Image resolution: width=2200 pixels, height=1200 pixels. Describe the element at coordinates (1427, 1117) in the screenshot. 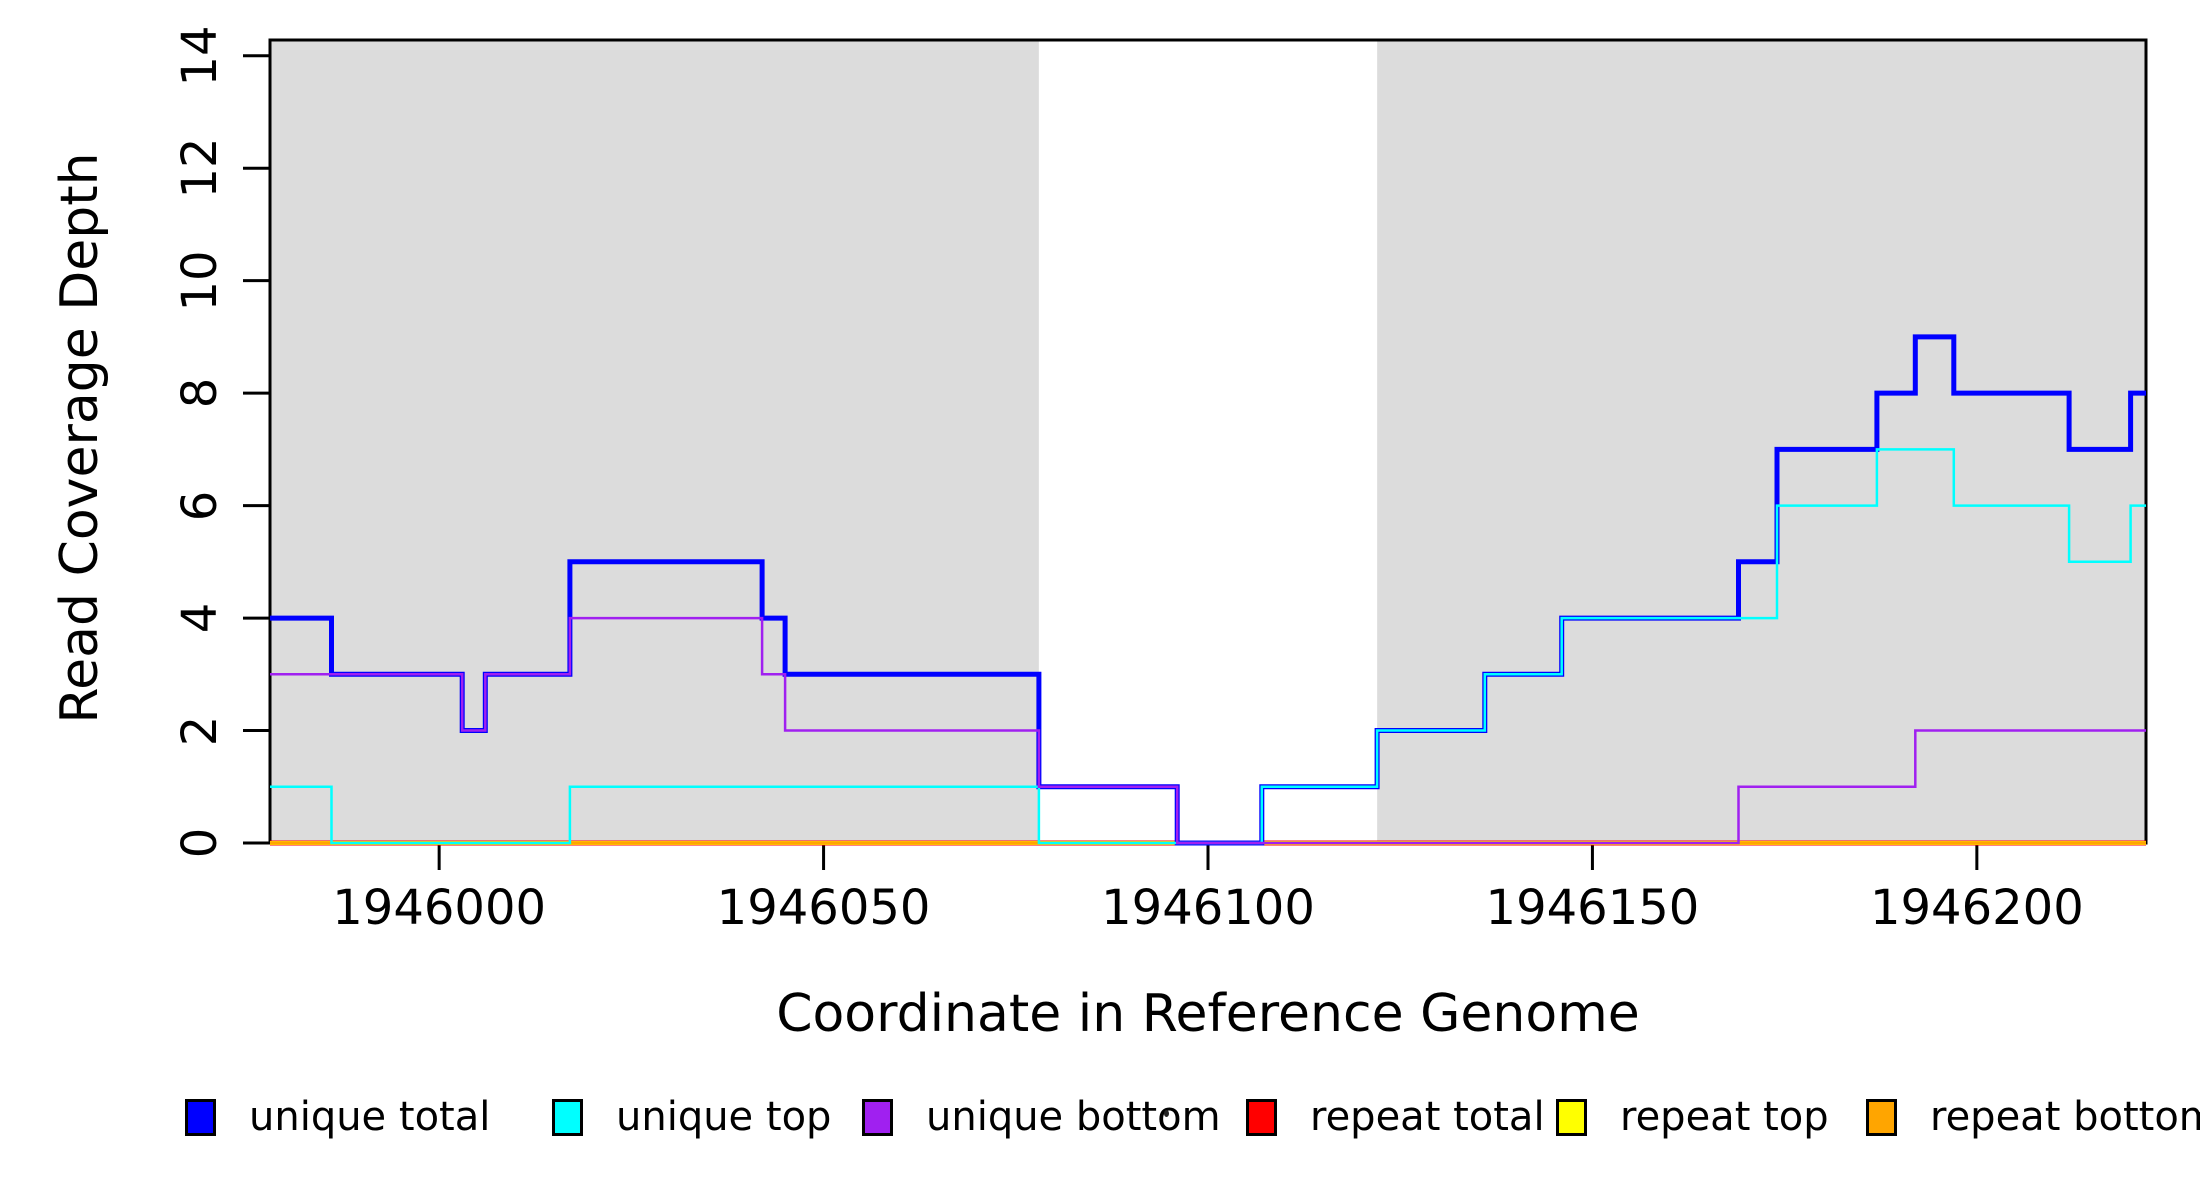

I see `legend-label: repeat total` at that location.